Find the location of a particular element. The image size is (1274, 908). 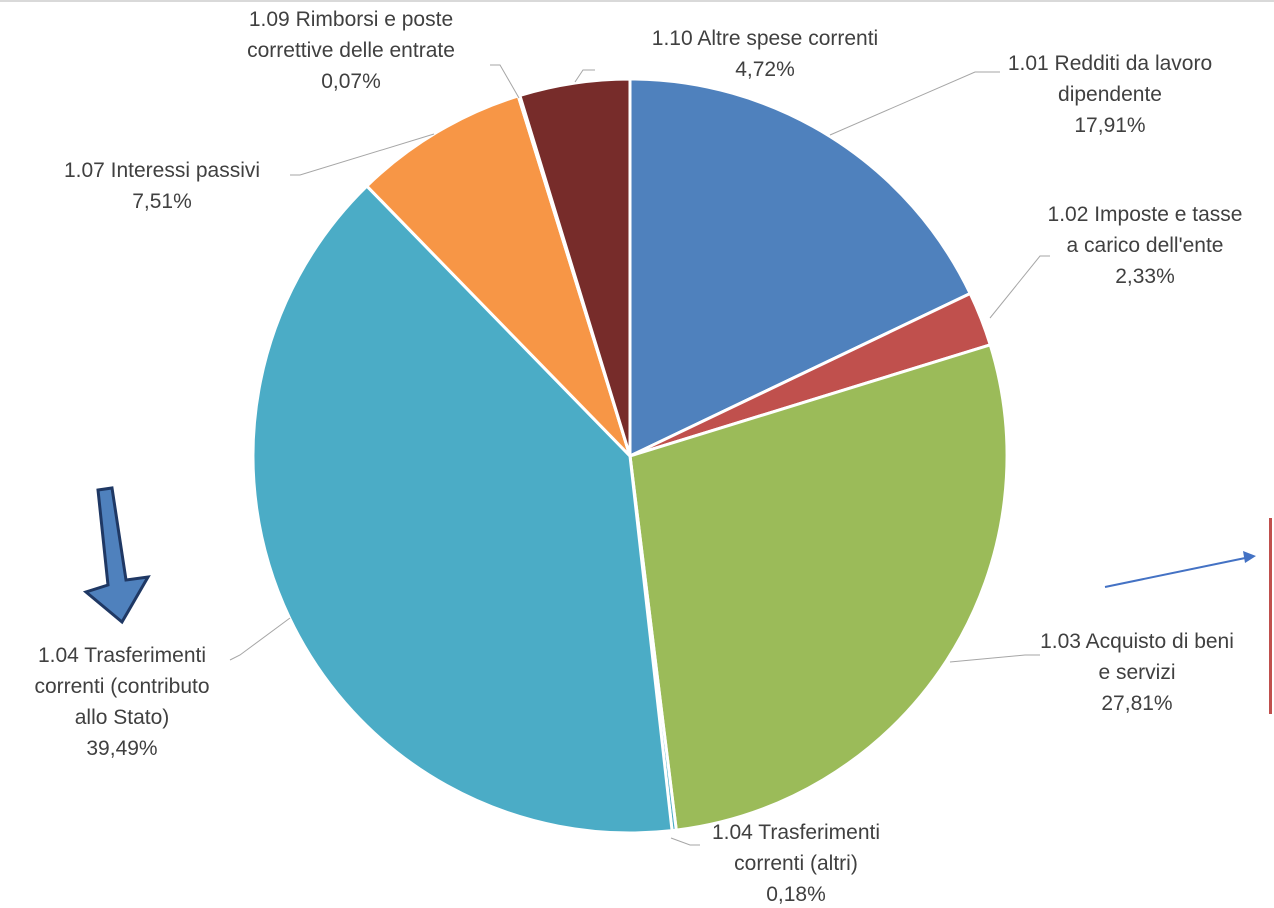

right-arrow-head is located at coordinates (1249, 557).